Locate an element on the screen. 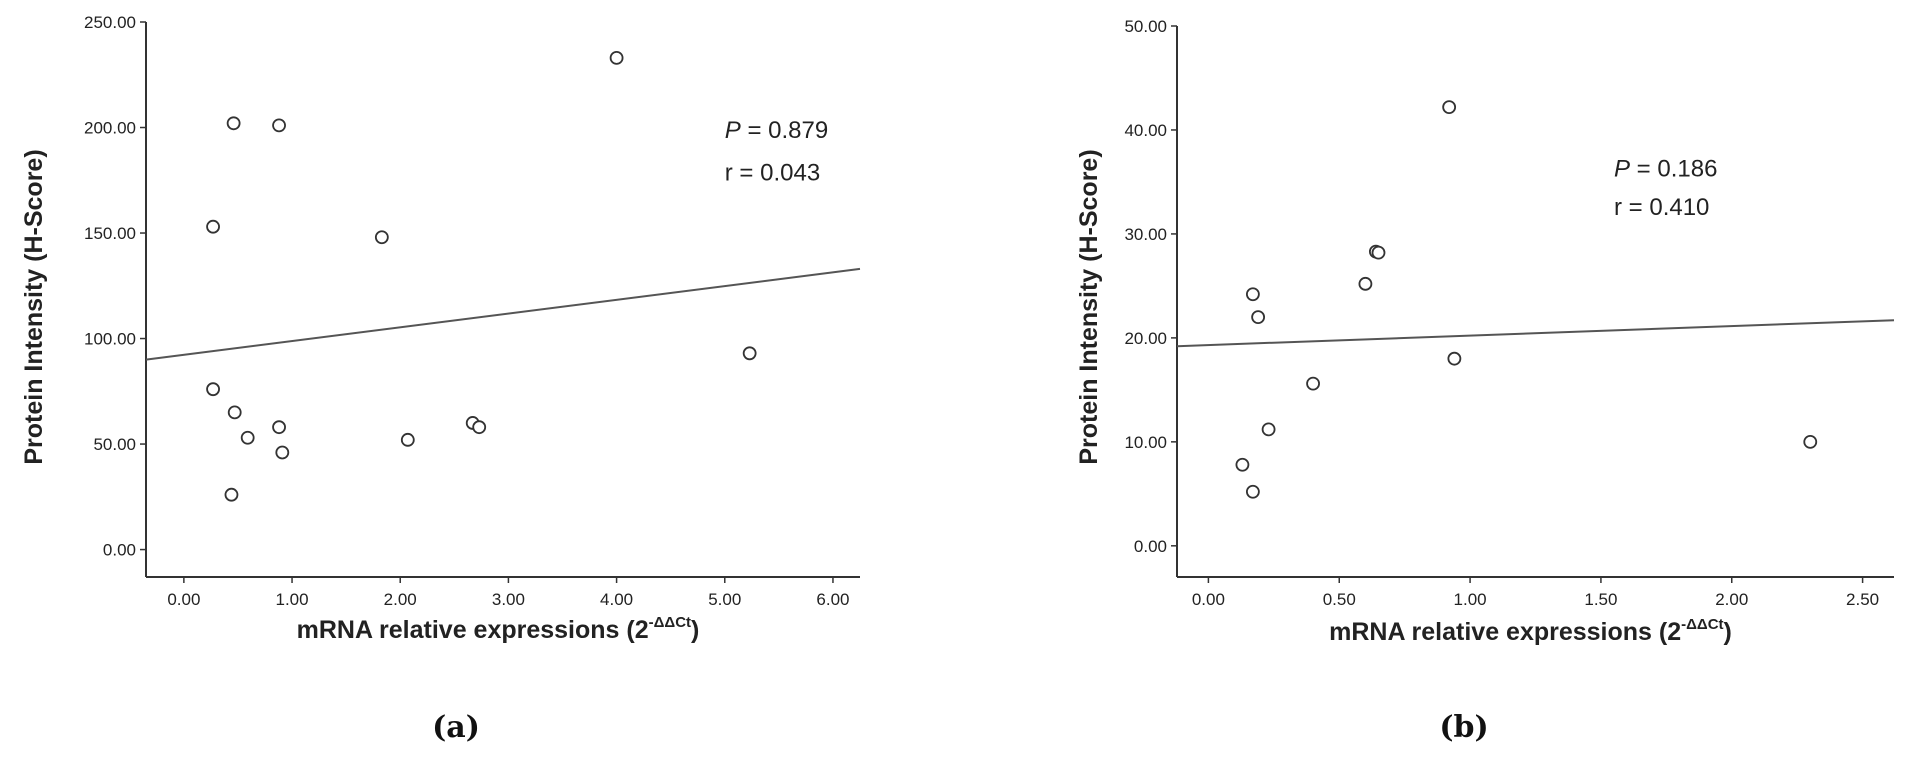 The width and height of the screenshot is (1908, 762). fit-line-b is located at coordinates (1535, 333).